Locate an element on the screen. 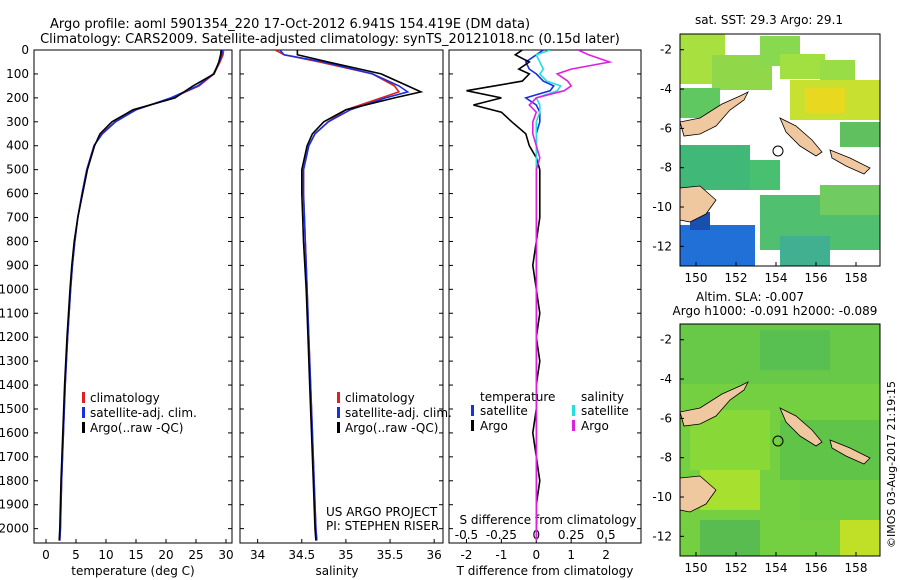  sst-map-frame is located at coordinates (780, 150).